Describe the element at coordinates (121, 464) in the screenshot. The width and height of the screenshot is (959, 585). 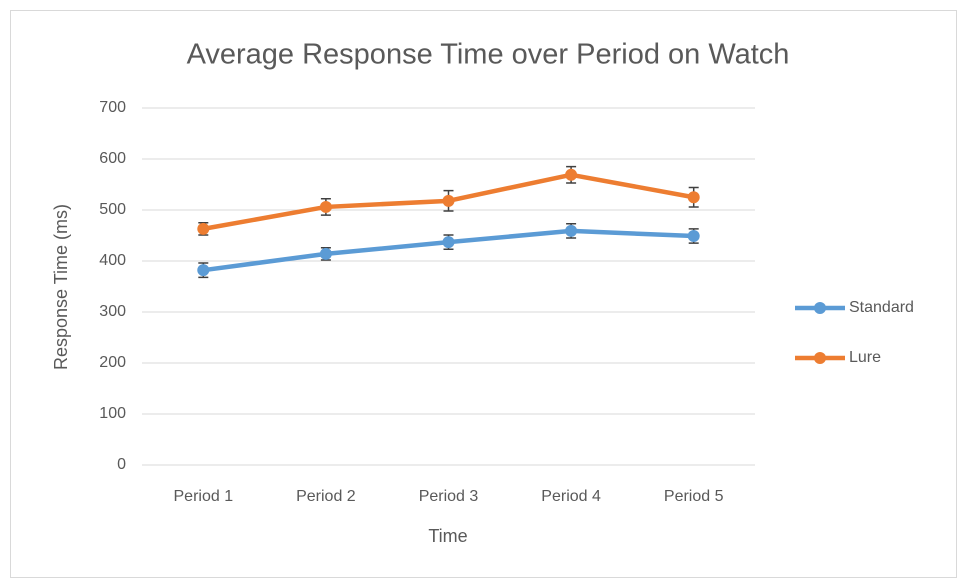
I see `y-tick-label: 0` at that location.